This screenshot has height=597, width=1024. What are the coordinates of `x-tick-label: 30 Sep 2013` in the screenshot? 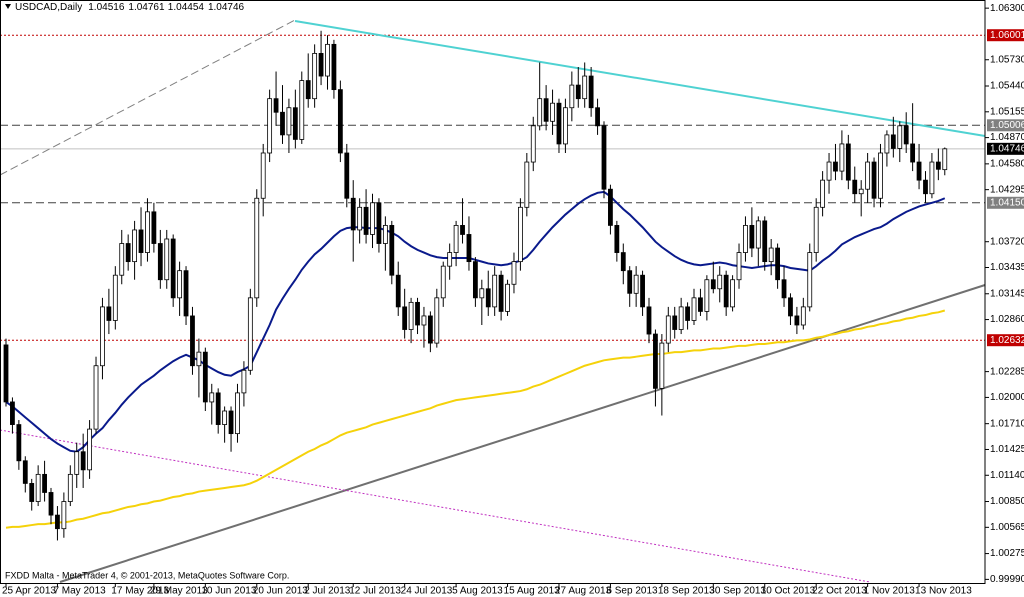 It's located at (737, 591).